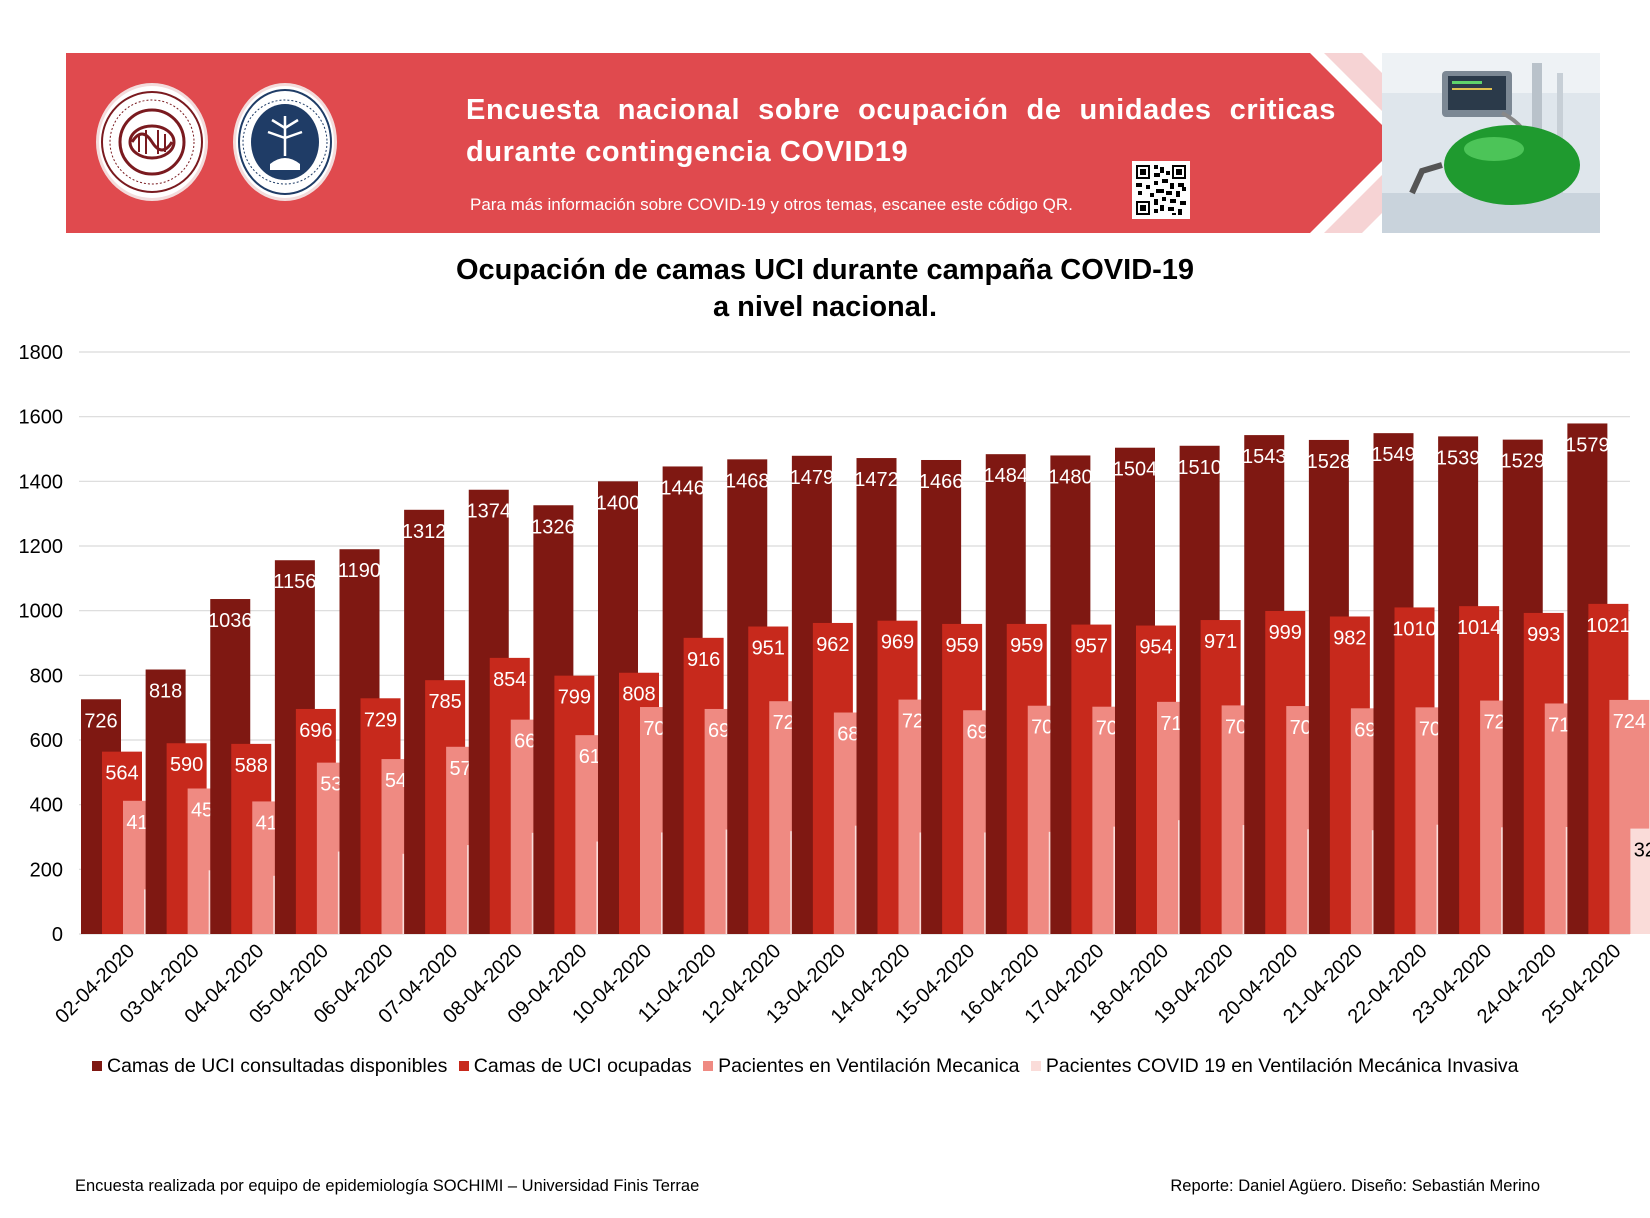 The width and height of the screenshot is (1650, 1218). I want to click on data-label: 1190, so click(359, 571).